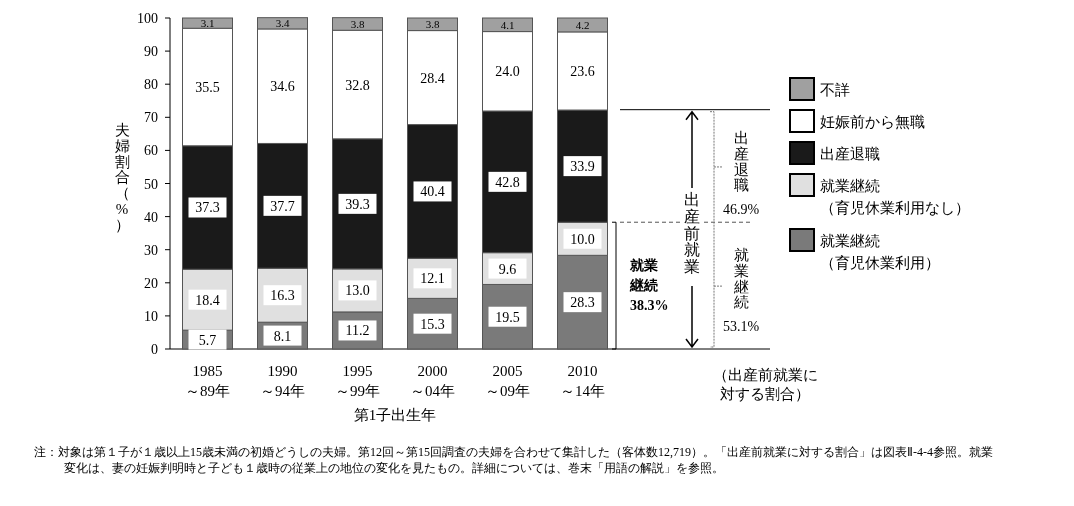 This screenshot has width=1074, height=506. Describe the element at coordinates (432, 381) in the screenshot. I see `x-tick-label: 2000 ～04年` at that location.